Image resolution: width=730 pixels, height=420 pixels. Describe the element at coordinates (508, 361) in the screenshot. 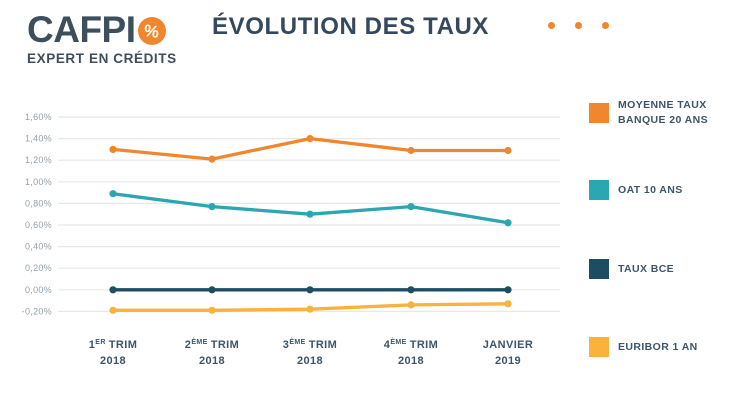

I see `x-tick-year-label: 2019` at that location.